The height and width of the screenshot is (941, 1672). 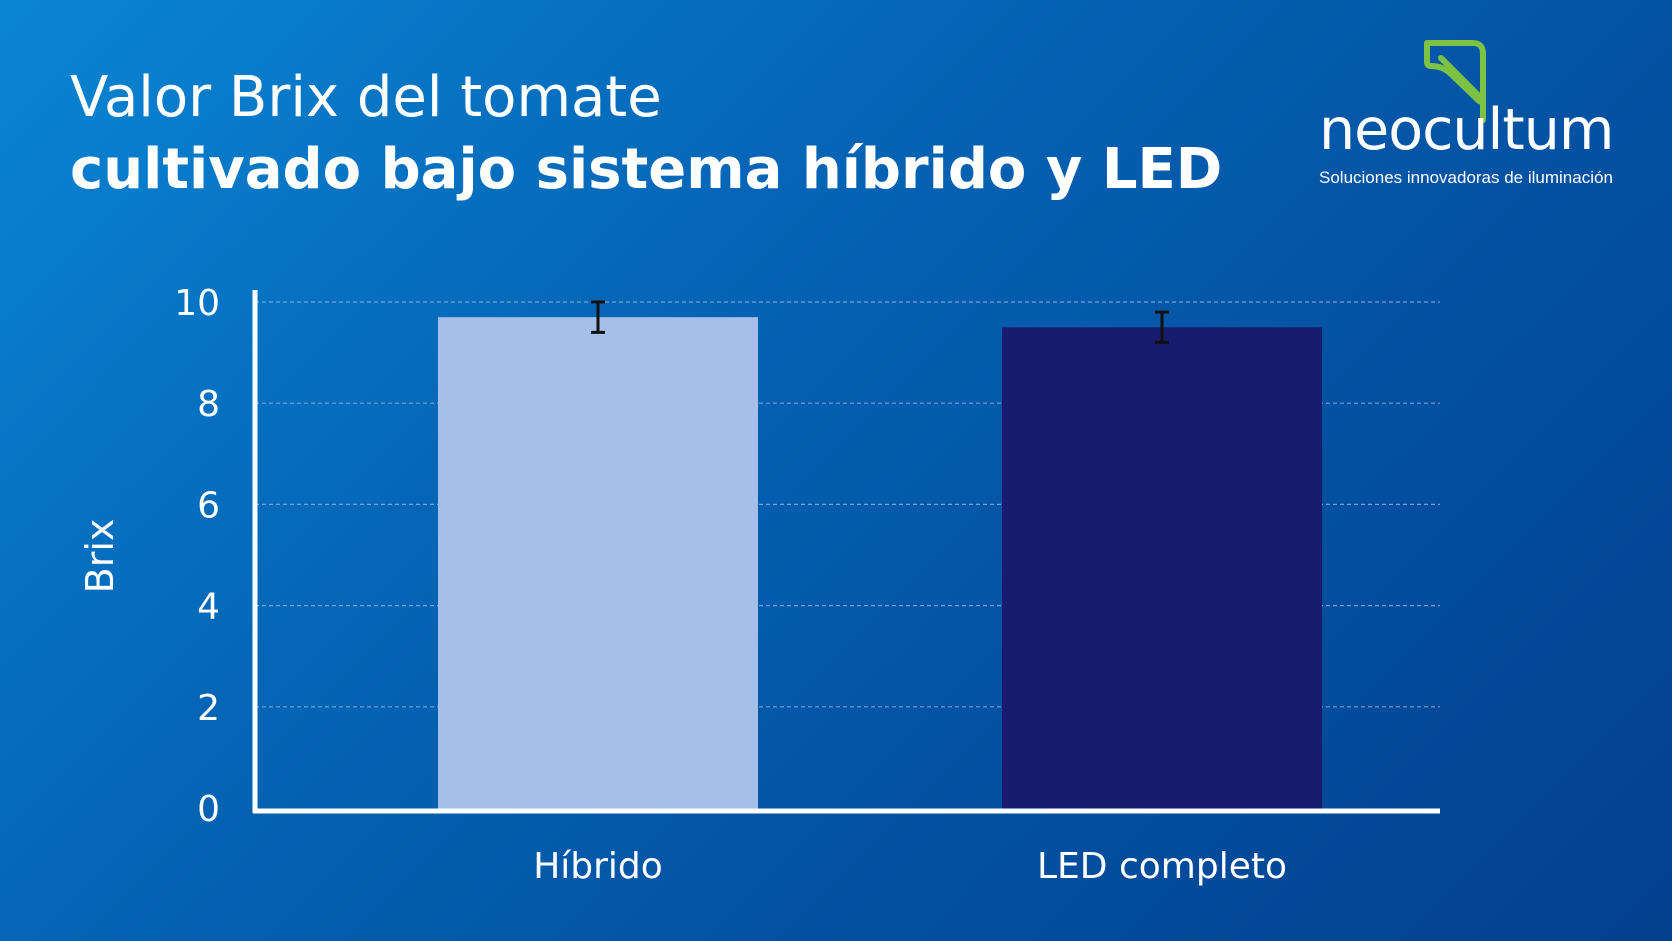 I want to click on leaf-icon, so click(x=1455, y=81).